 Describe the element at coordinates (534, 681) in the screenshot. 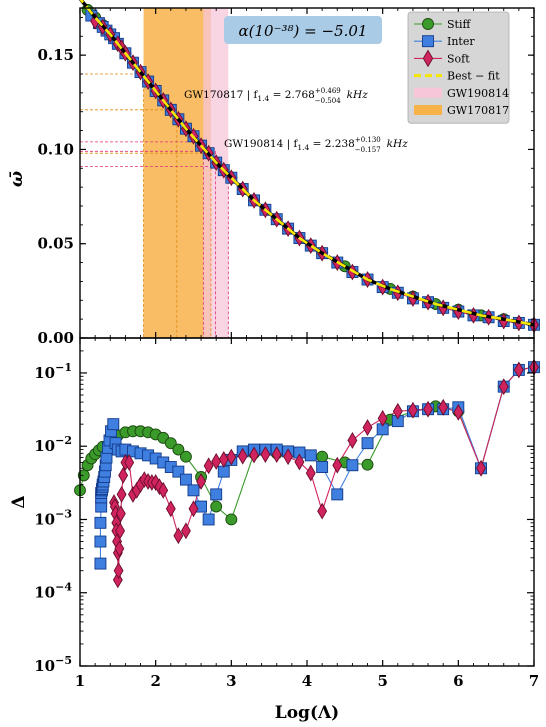

I see `x-tick-label: 7` at that location.